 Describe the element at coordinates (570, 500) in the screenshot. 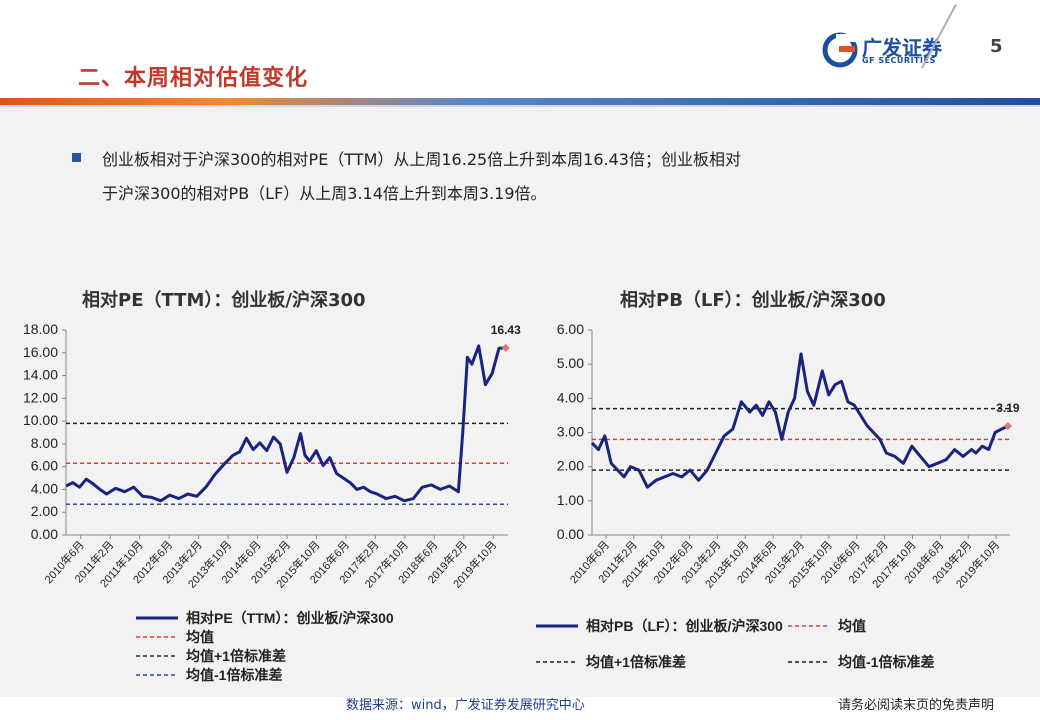

I see `y-tick-label: 1.00` at that location.